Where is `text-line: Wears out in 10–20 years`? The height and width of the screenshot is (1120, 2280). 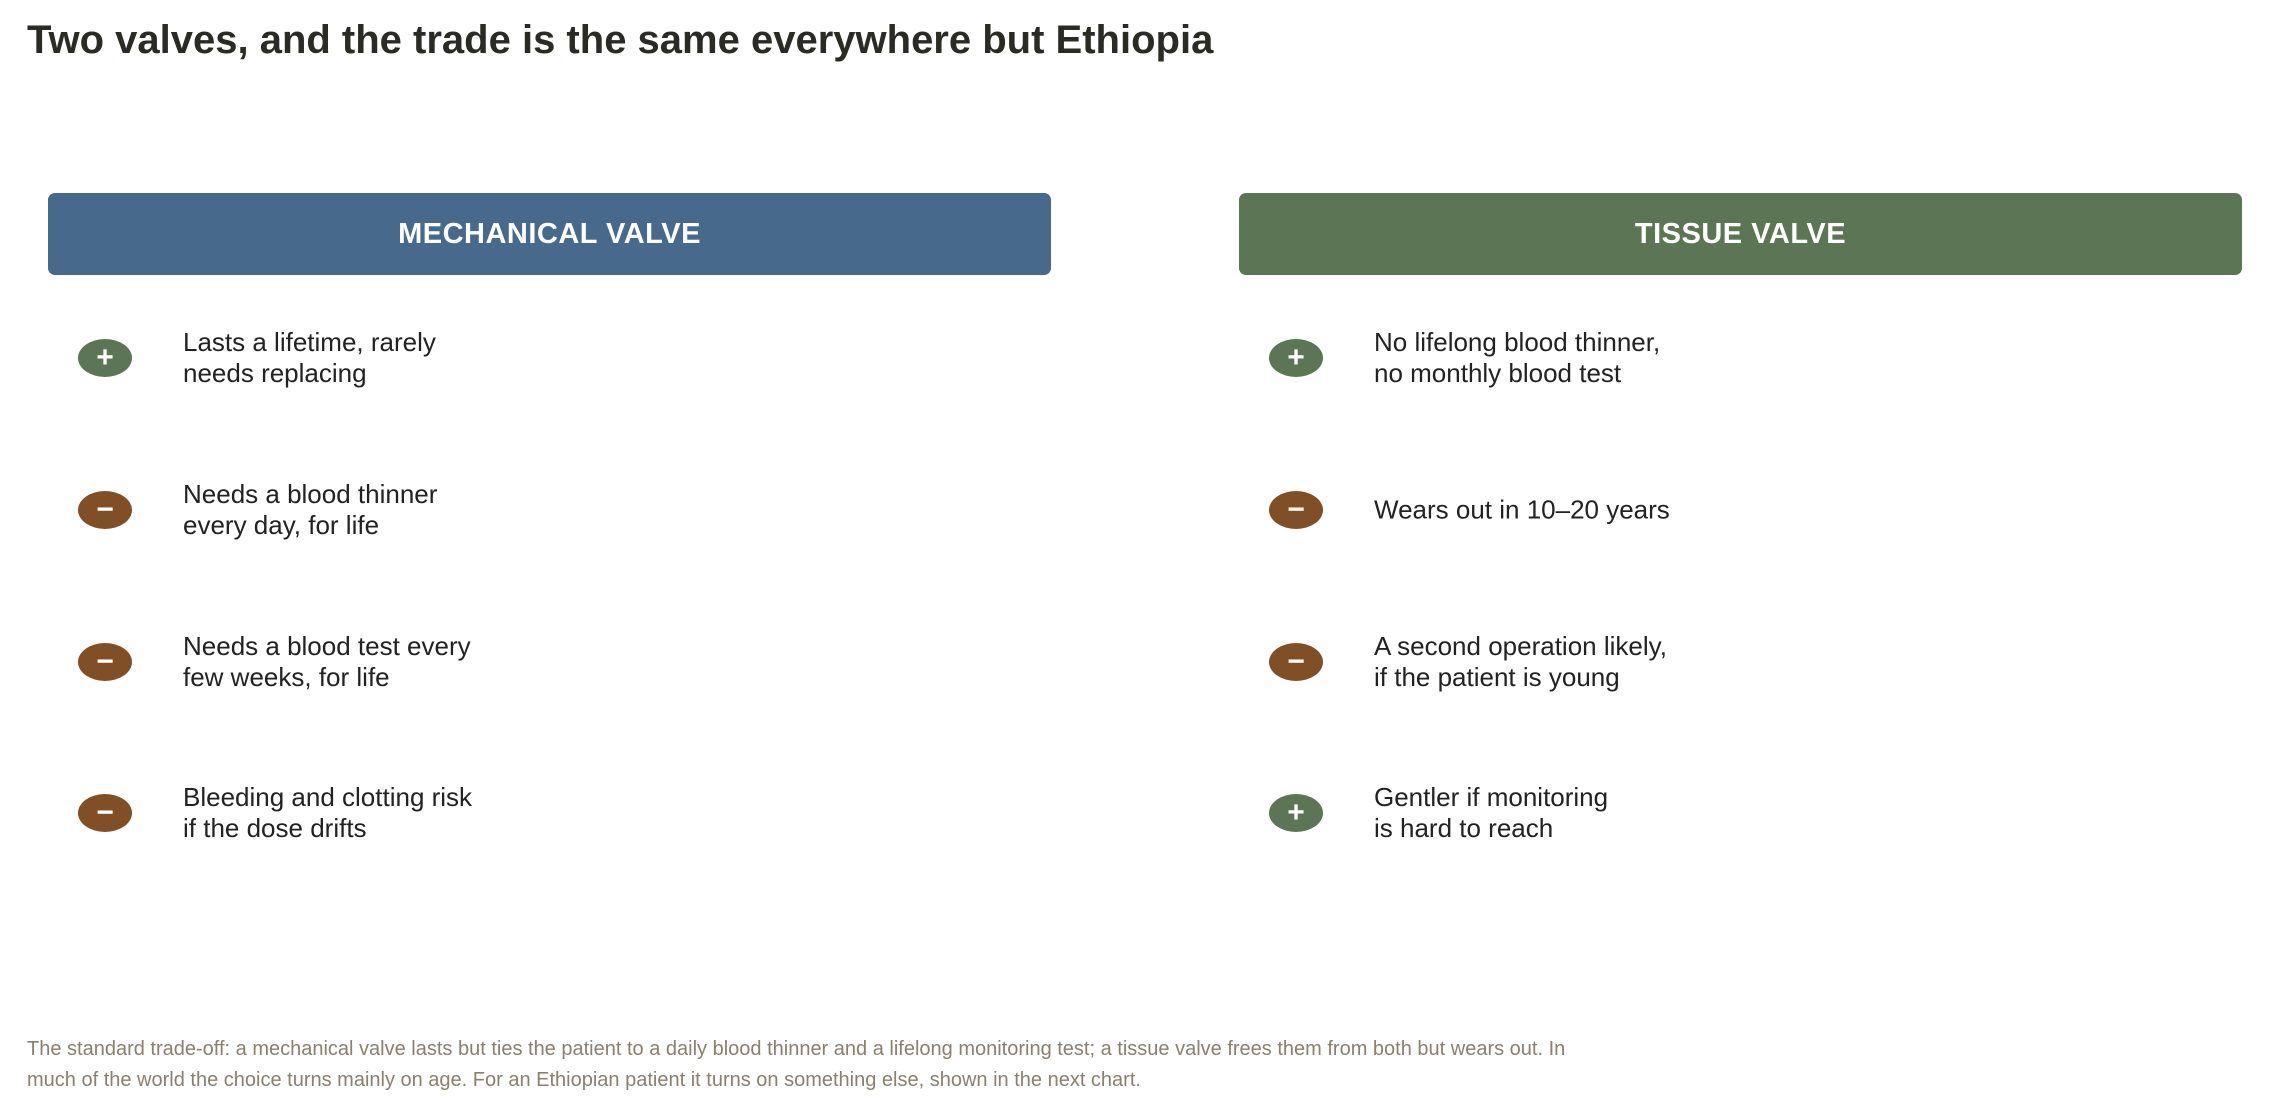 text-line: Wears out in 10–20 years is located at coordinates (1522, 509).